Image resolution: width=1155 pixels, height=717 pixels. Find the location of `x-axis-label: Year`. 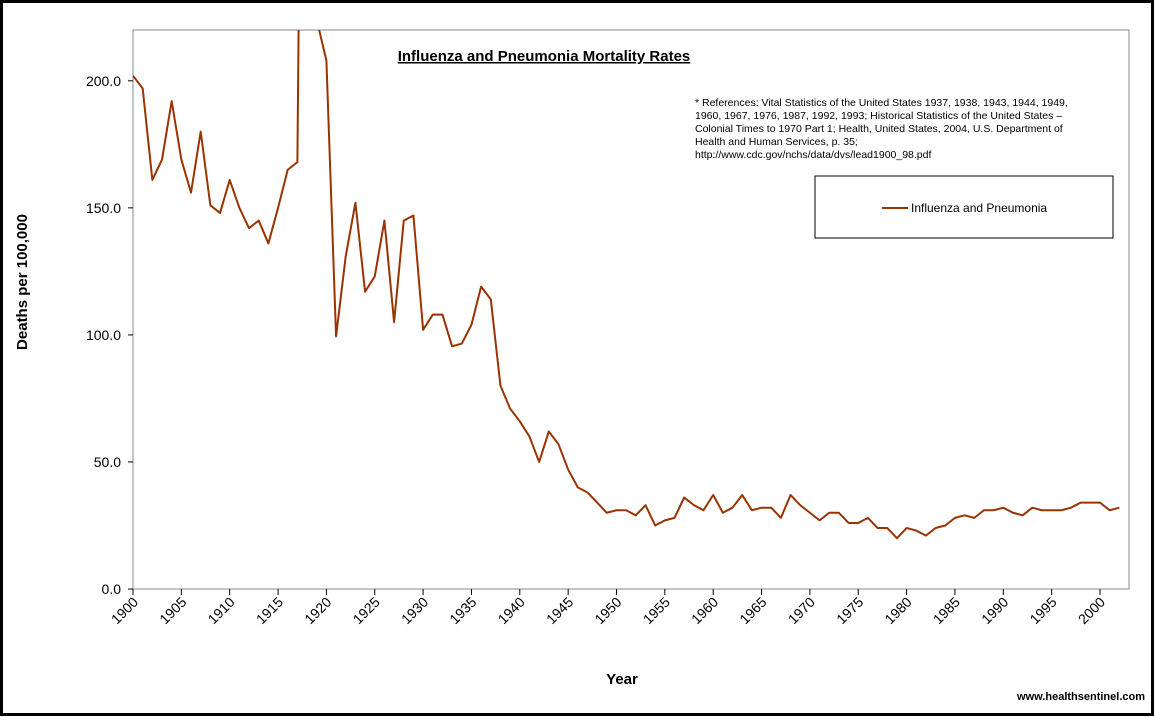

x-axis-label: Year is located at coordinates (622, 679).